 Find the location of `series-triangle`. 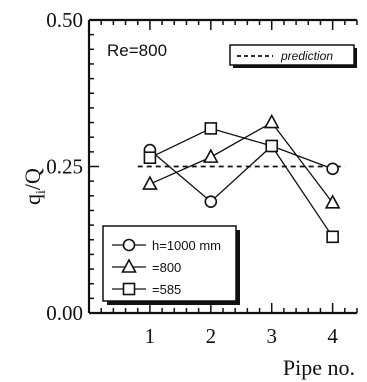

series-triangle is located at coordinates (241, 161).